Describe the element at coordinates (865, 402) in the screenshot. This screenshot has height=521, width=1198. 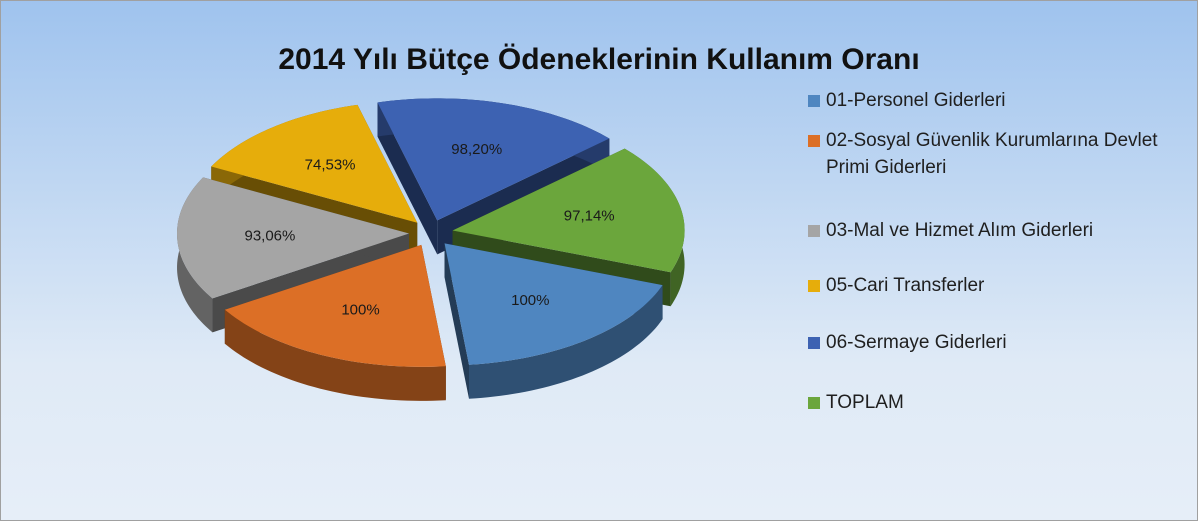
I see `legend-label: TOPLAM` at that location.